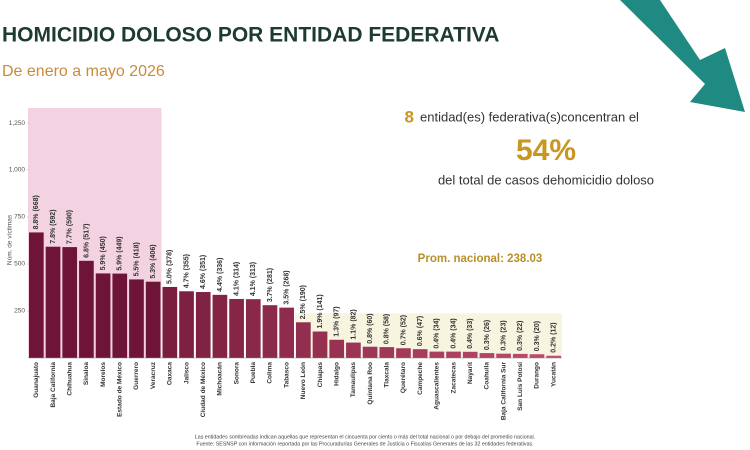 The width and height of the screenshot is (750, 450). Describe the element at coordinates (236, 279) in the screenshot. I see `data-label: 4.1% (314)` at that location.